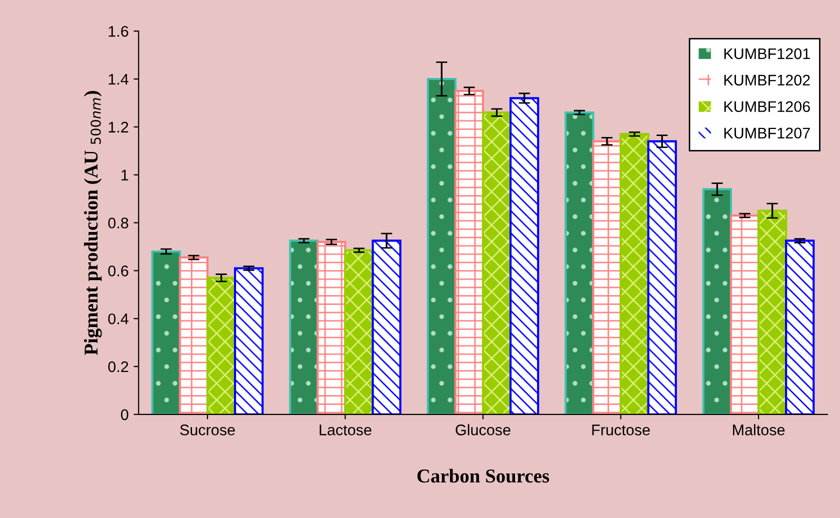  I want to click on y-axis-title: Pigment production (AU $_{500nm}$), so click(93, 223).